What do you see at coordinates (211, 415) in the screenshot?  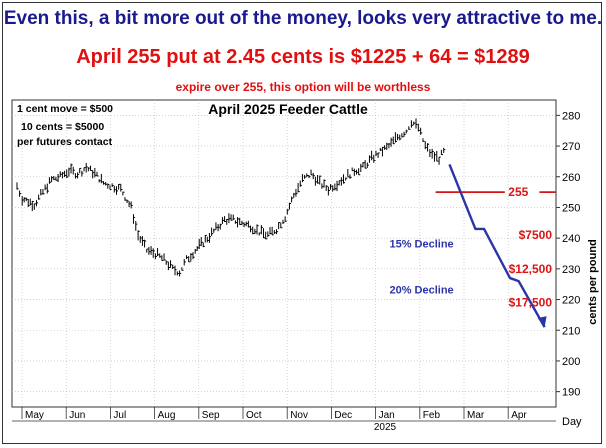 I see `x-month-label: Sep` at bounding box center [211, 415].